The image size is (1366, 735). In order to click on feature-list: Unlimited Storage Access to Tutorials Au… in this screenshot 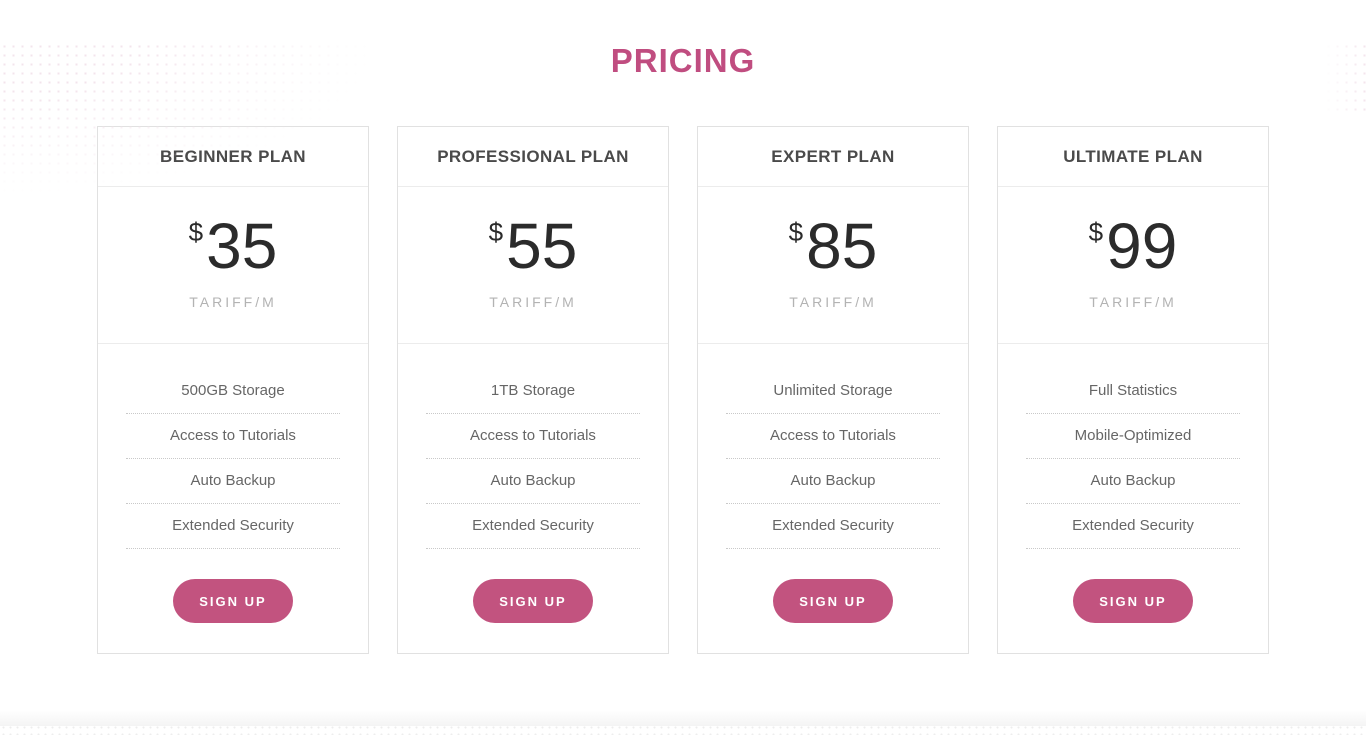, I will do `click(833, 459)`.